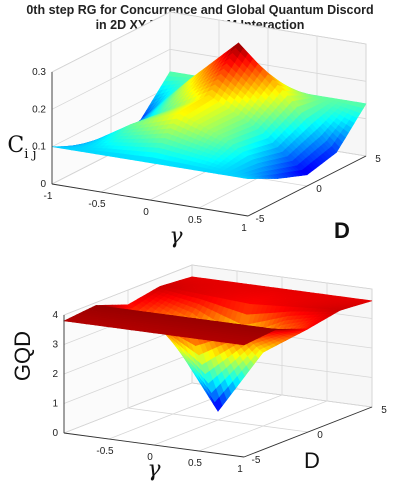  Describe the element at coordinates (97, 204) in the screenshot. I see `concurrence-xtick-label: -0.5` at that location.